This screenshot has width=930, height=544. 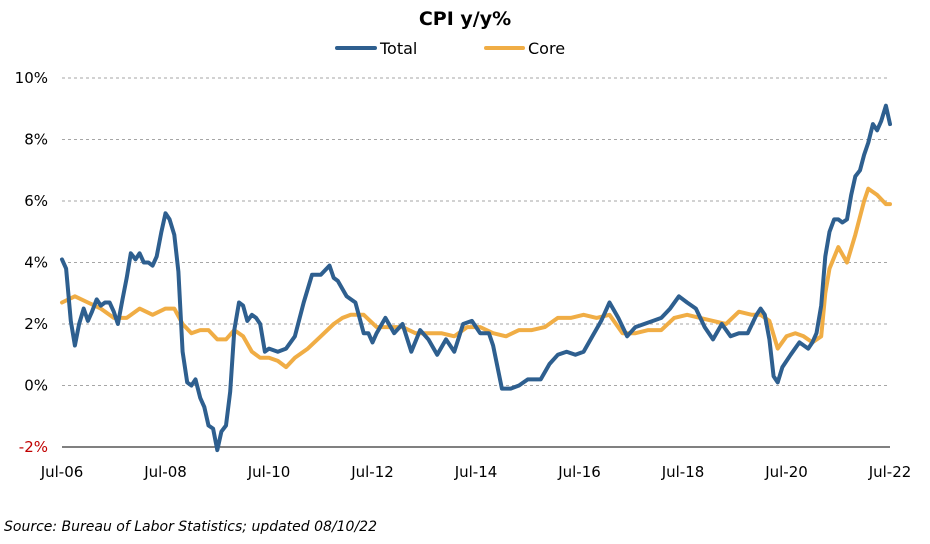 I want to click on y-tick-label: 10%, so click(x=31, y=78).